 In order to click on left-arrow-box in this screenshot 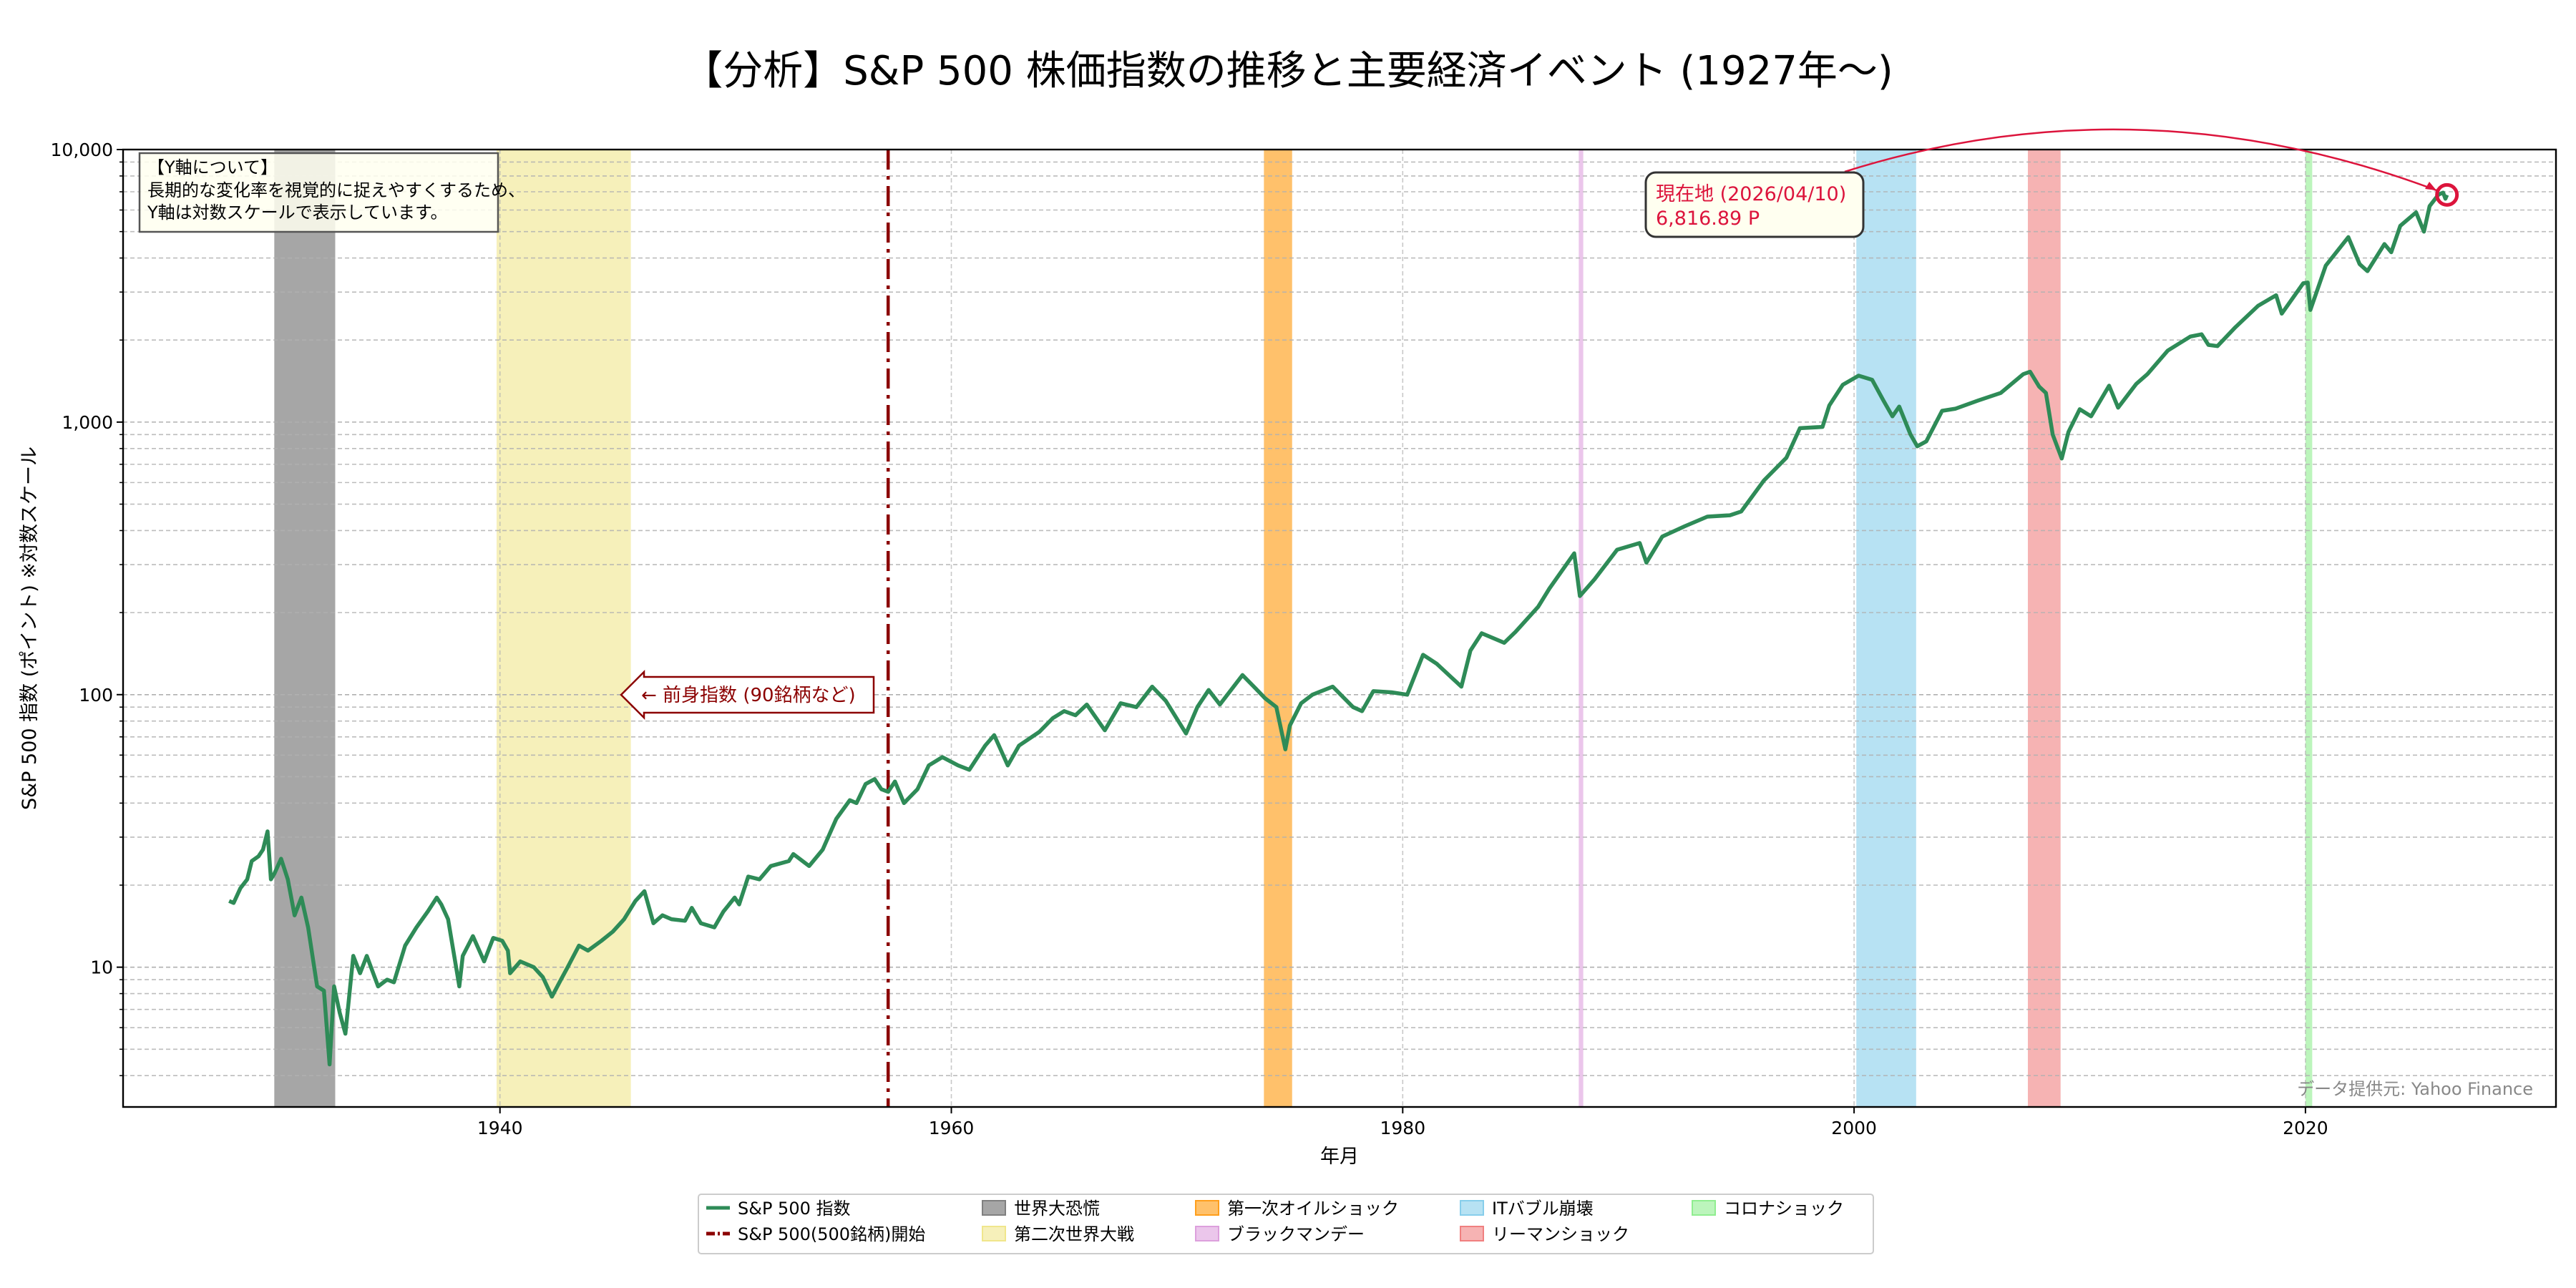, I will do `click(747, 695)`.